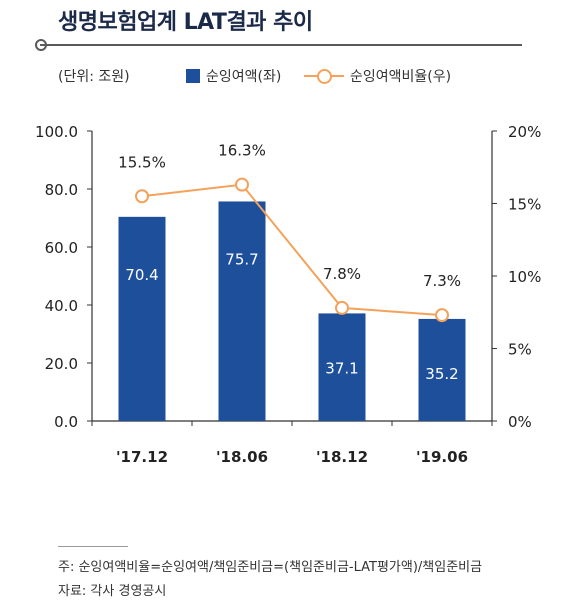 The width and height of the screenshot is (584, 609). Describe the element at coordinates (242, 151) in the screenshot. I see `ratio-value-label: 16.3%` at that location.